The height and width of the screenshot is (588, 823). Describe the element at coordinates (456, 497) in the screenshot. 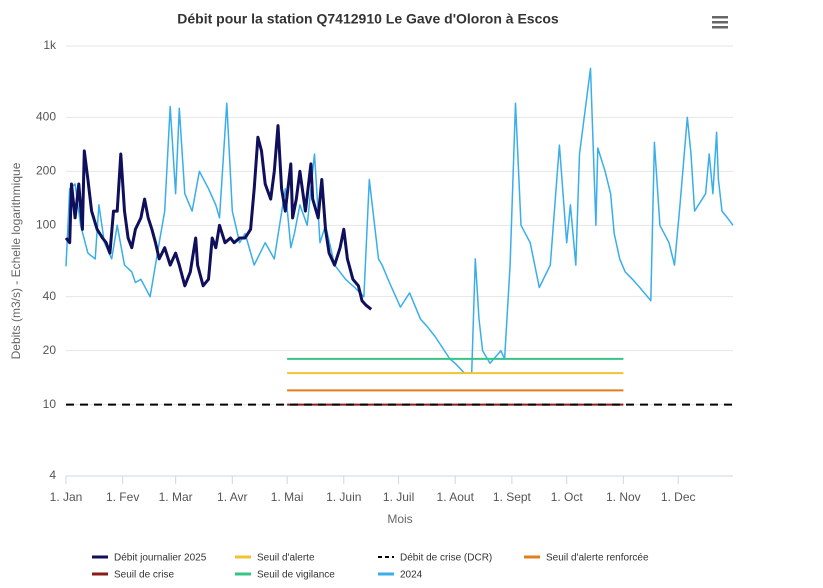

I see `x-tick-label: 1. Aout` at that location.